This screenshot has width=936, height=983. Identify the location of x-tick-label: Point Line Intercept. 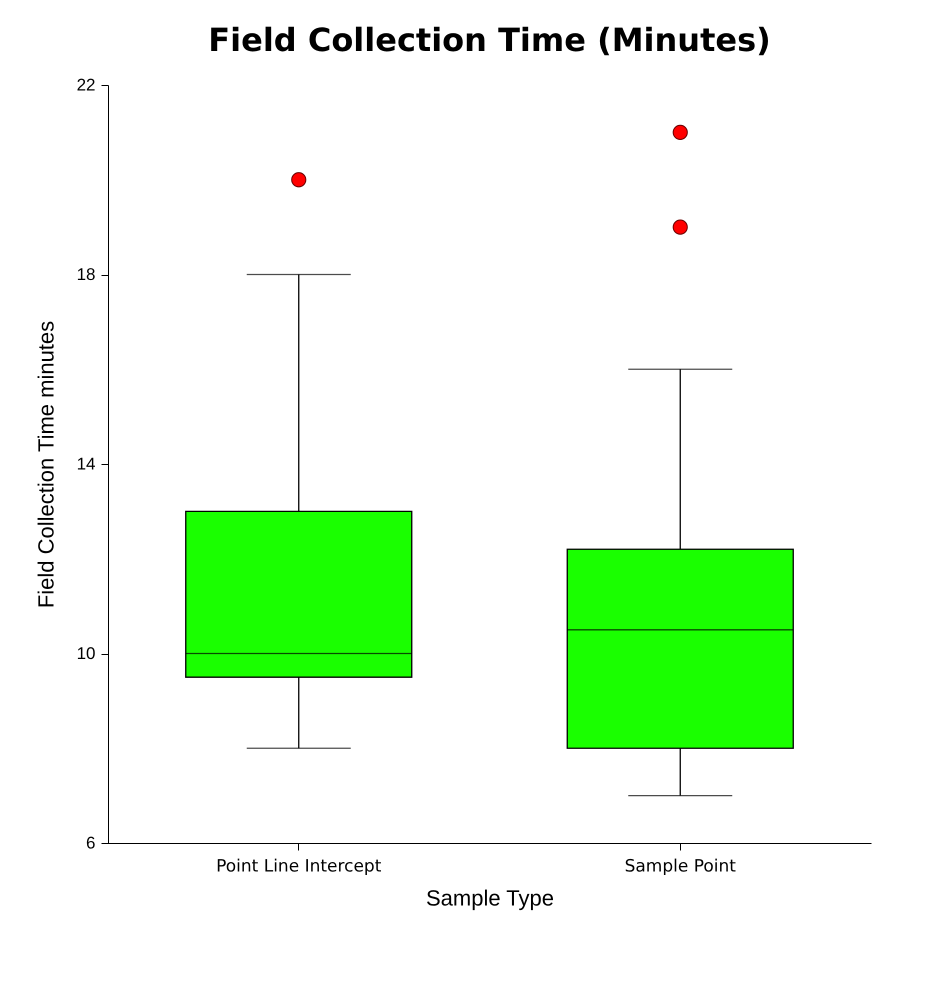
(299, 866).